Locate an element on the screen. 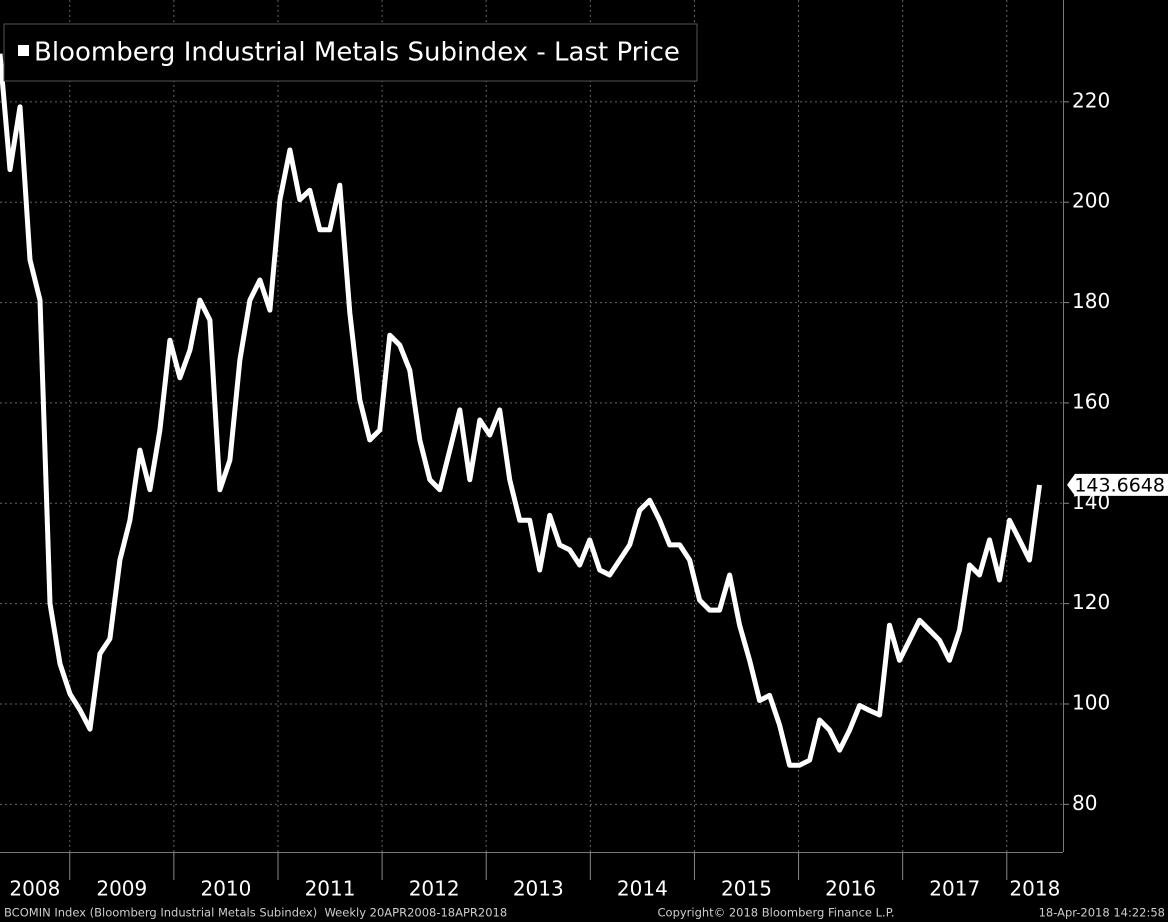 Image resolution: width=1168 pixels, height=922 pixels. x-tick-label: 2013 is located at coordinates (538, 889).